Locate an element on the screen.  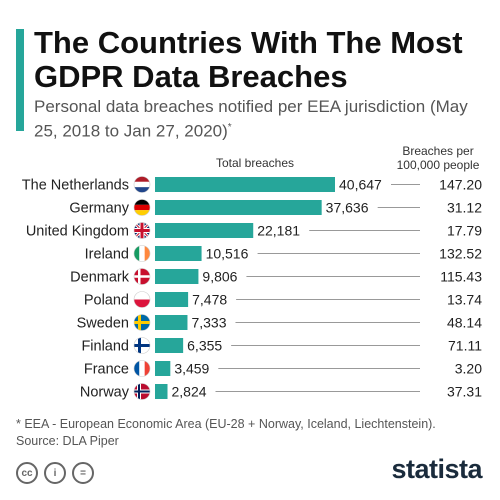
statista-logo: statista is located at coordinates (436, 469).